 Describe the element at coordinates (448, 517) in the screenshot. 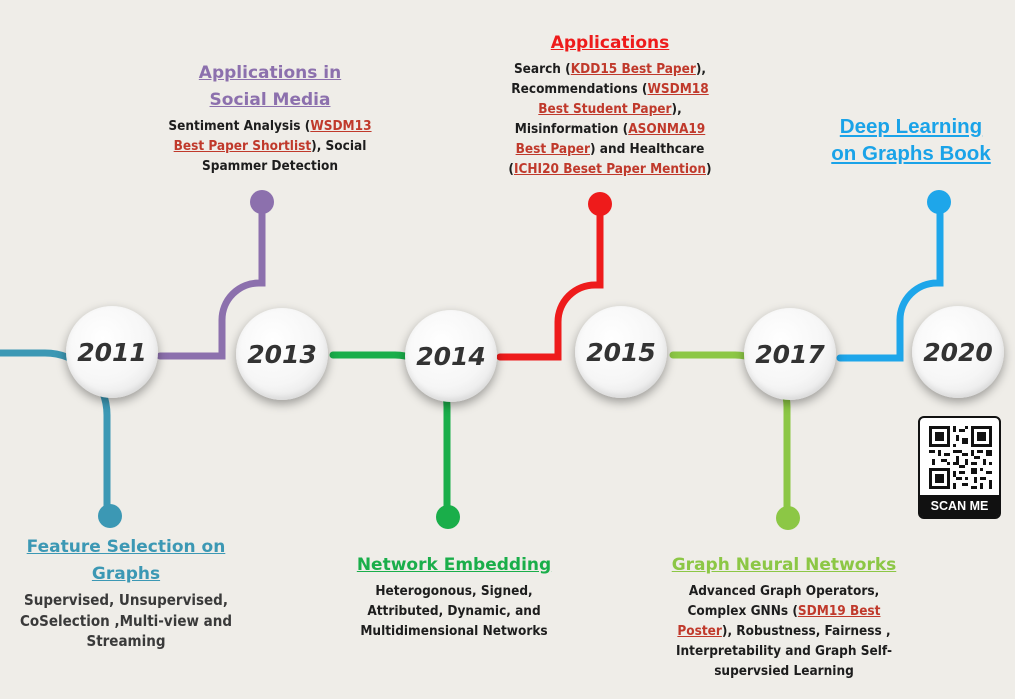

I see `dot-2014` at that location.